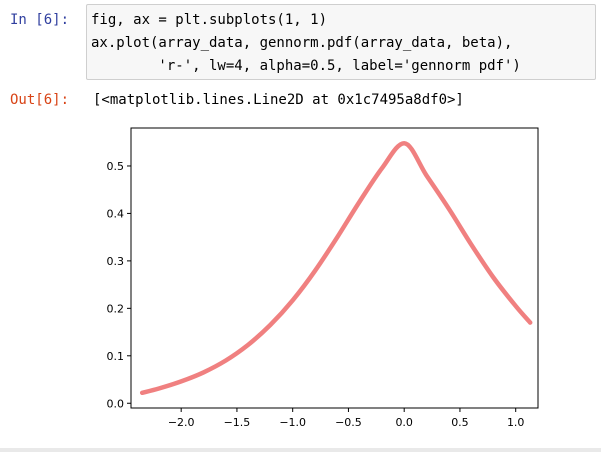 The width and height of the screenshot is (601, 452). What do you see at coordinates (116, 261) in the screenshot?
I see `y-tick-label: 0.3` at bounding box center [116, 261].